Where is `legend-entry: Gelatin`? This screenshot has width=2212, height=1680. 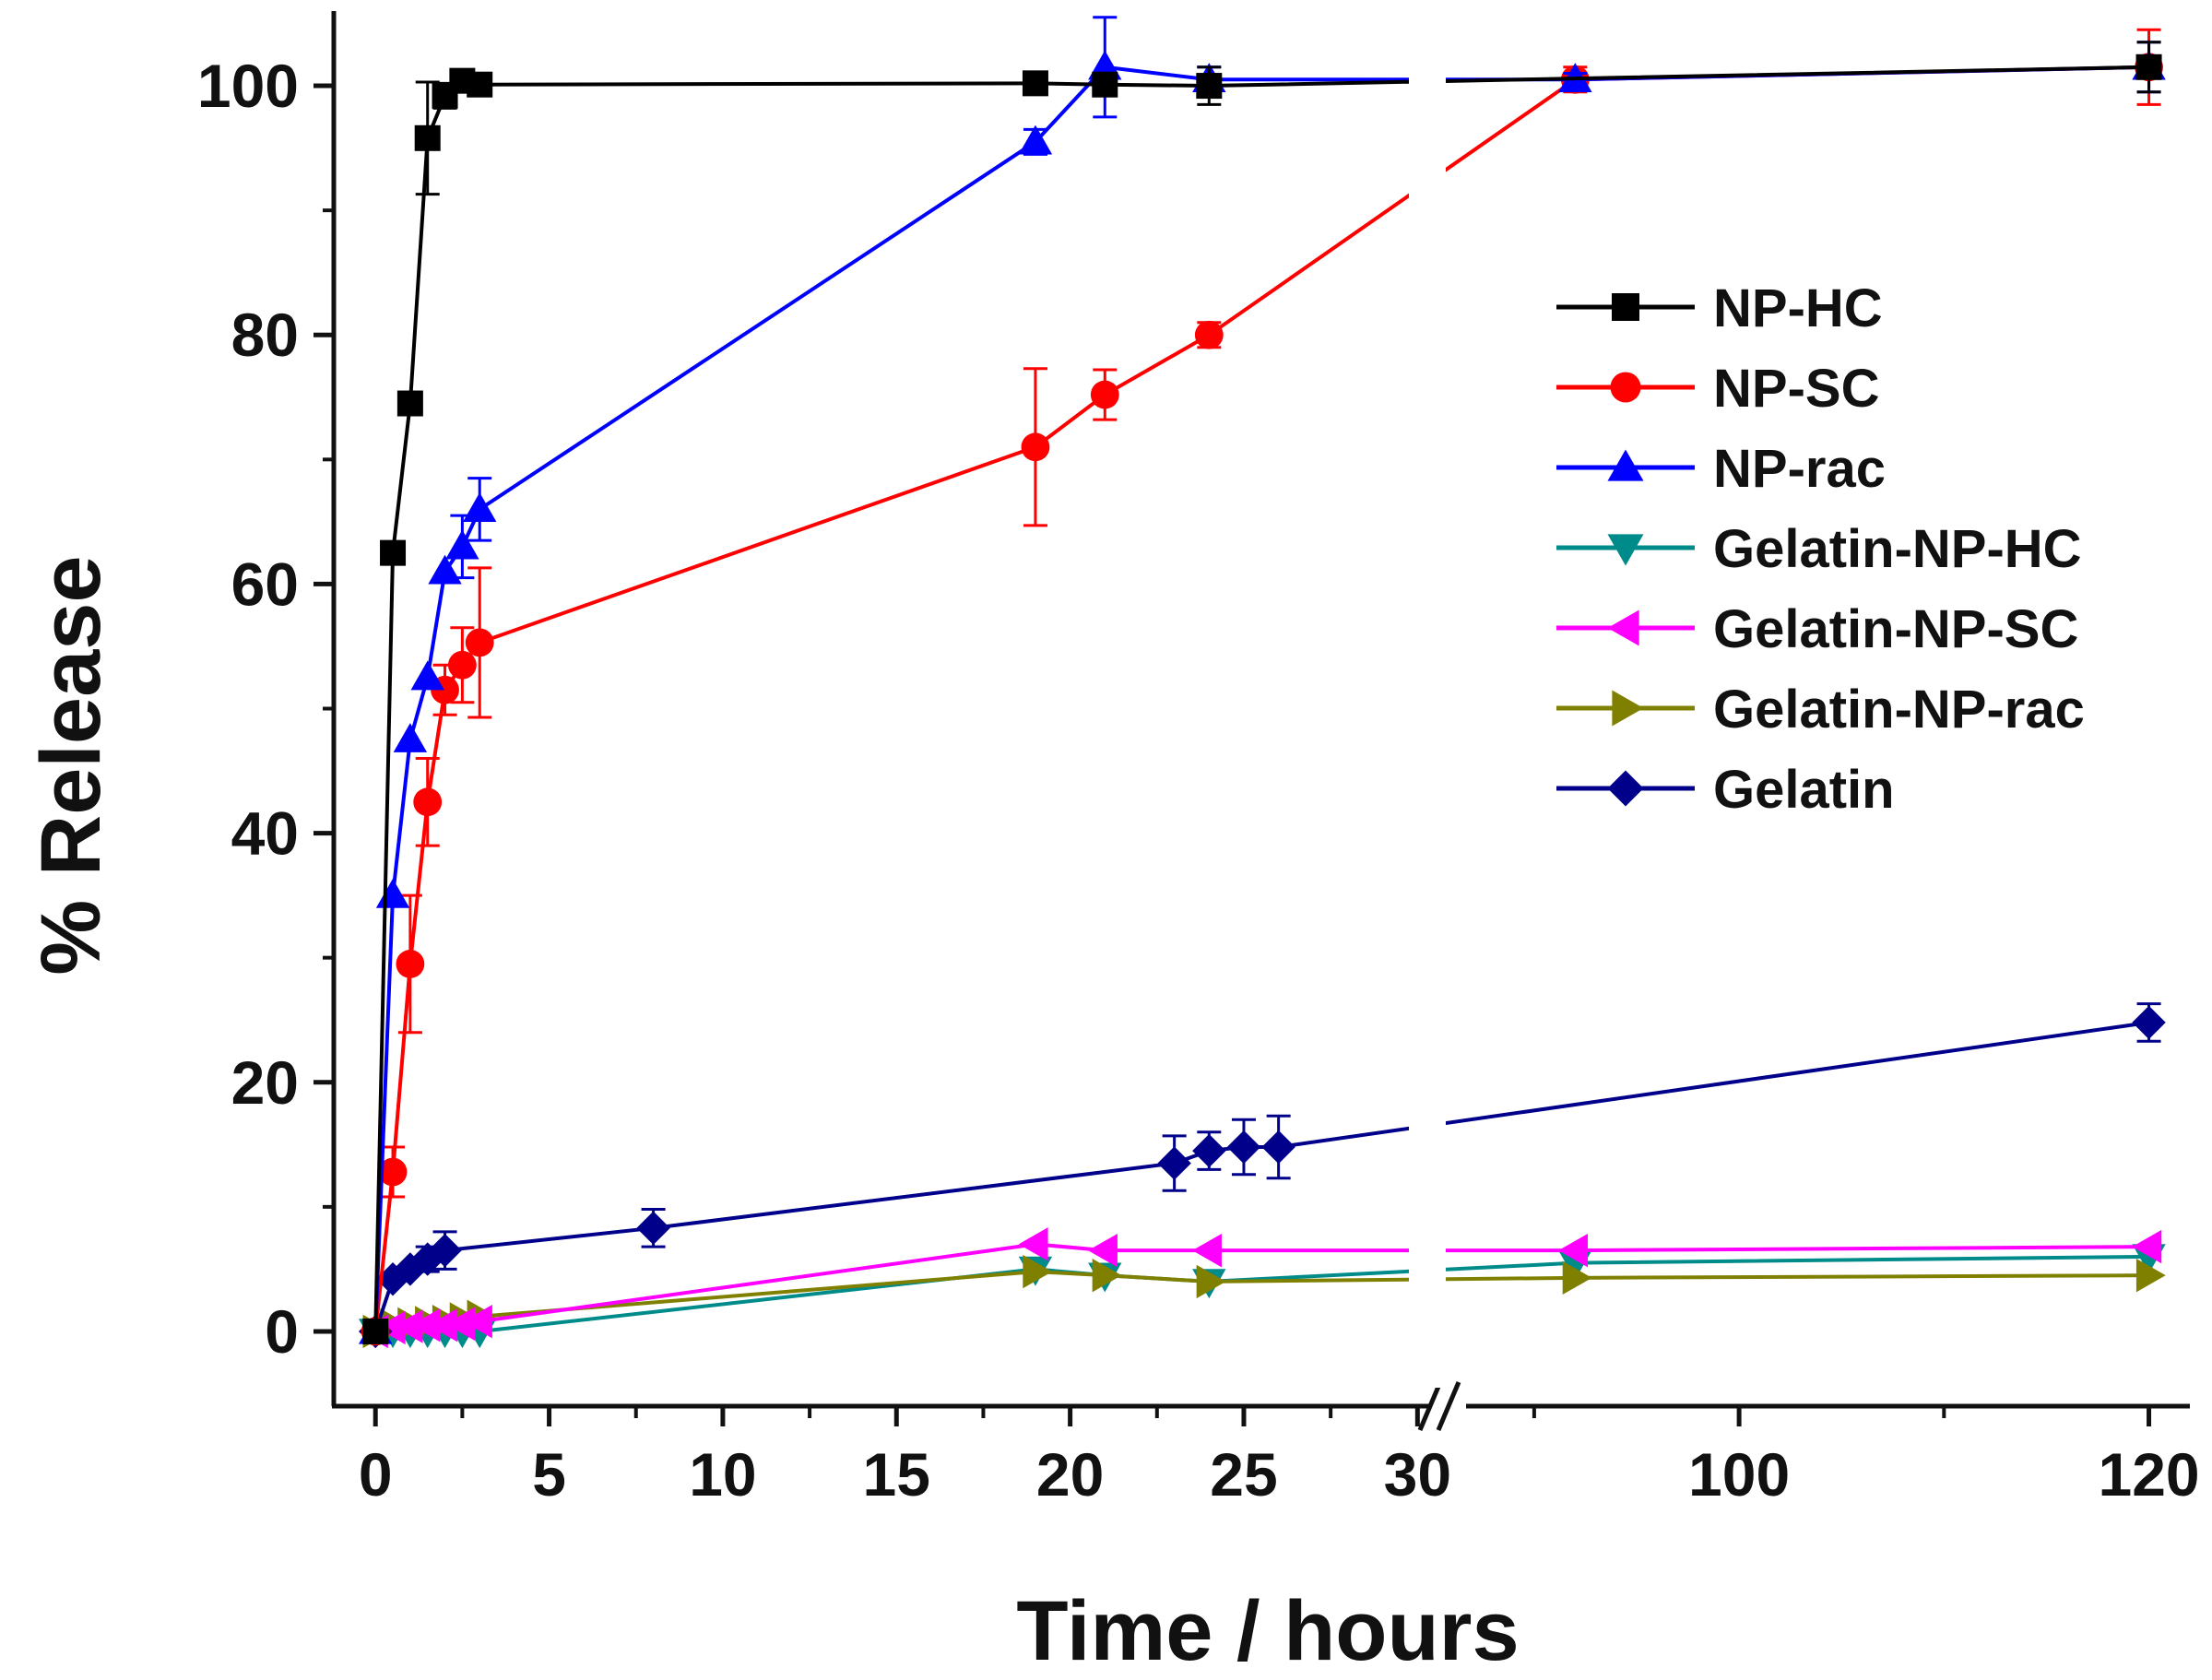 legend-entry: Gelatin is located at coordinates (1726, 790).